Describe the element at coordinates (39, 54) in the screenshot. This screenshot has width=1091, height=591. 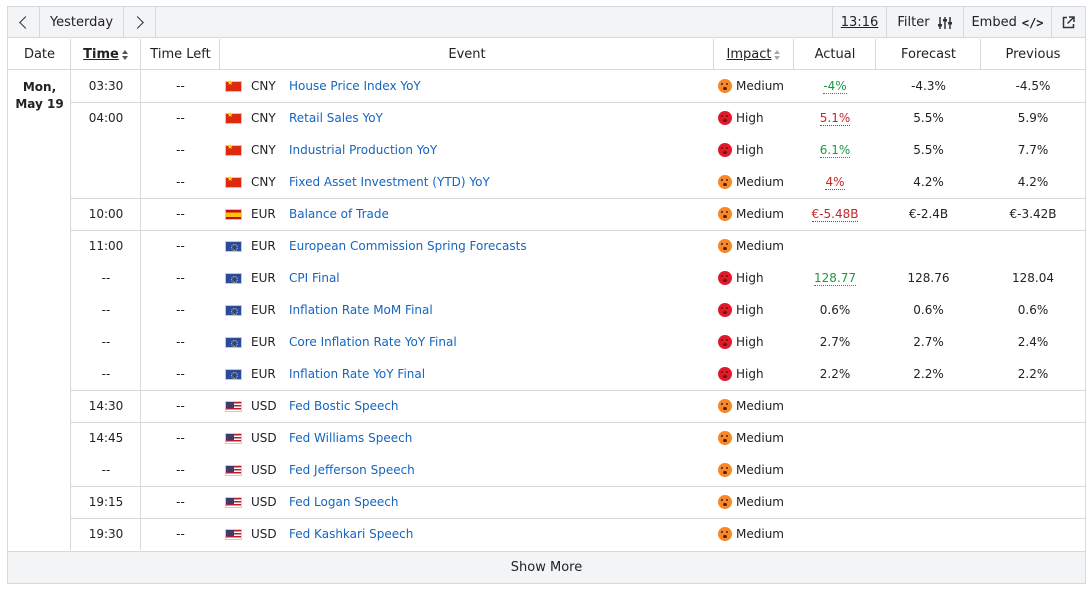
I see `column-header-date: Date` at that location.